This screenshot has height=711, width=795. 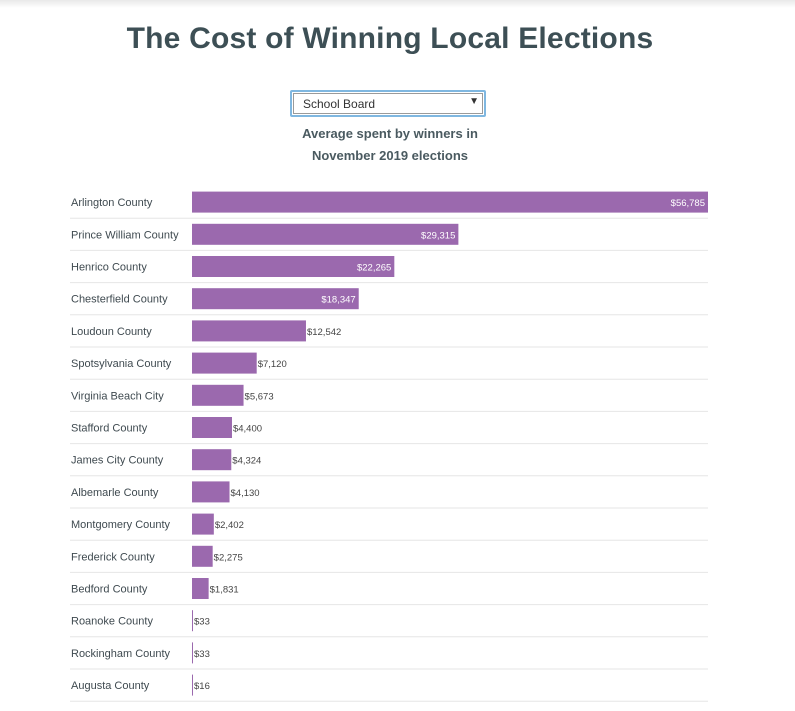 What do you see at coordinates (109, 429) in the screenshot?
I see `category-label: Stafford County` at bounding box center [109, 429].